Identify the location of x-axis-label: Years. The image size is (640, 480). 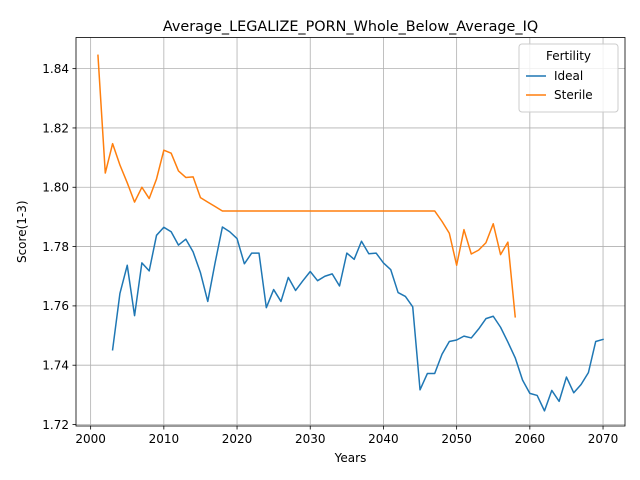
(350, 458).